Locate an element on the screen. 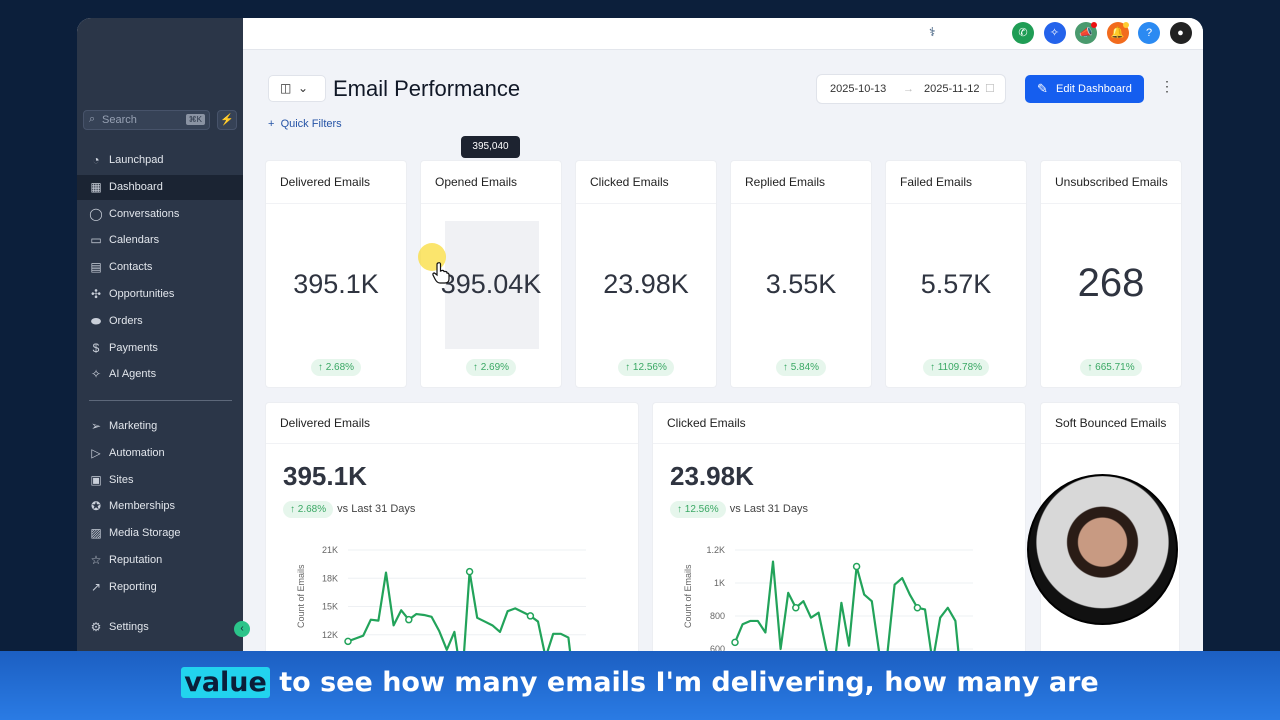  sidebar-item-calendars: ▭ Calendars is located at coordinates (160, 240).